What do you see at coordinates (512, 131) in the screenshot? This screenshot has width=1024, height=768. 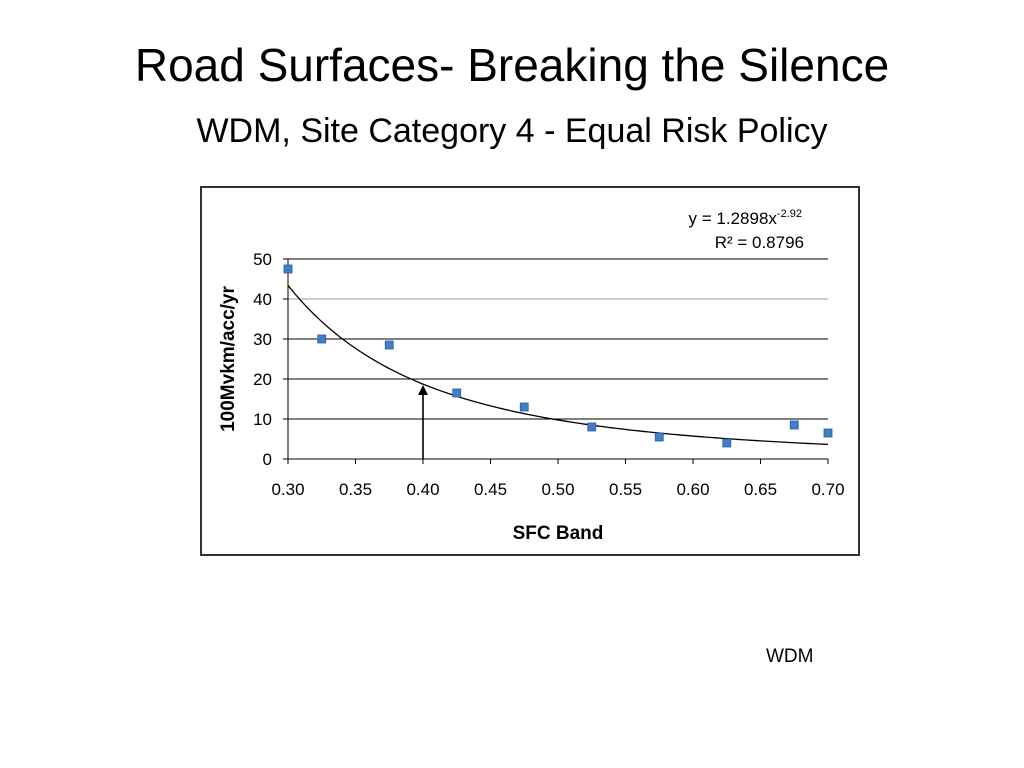 I see `slide-subtitle: WDM, Site Category 4 - Equal Risk Policy` at bounding box center [512, 131].